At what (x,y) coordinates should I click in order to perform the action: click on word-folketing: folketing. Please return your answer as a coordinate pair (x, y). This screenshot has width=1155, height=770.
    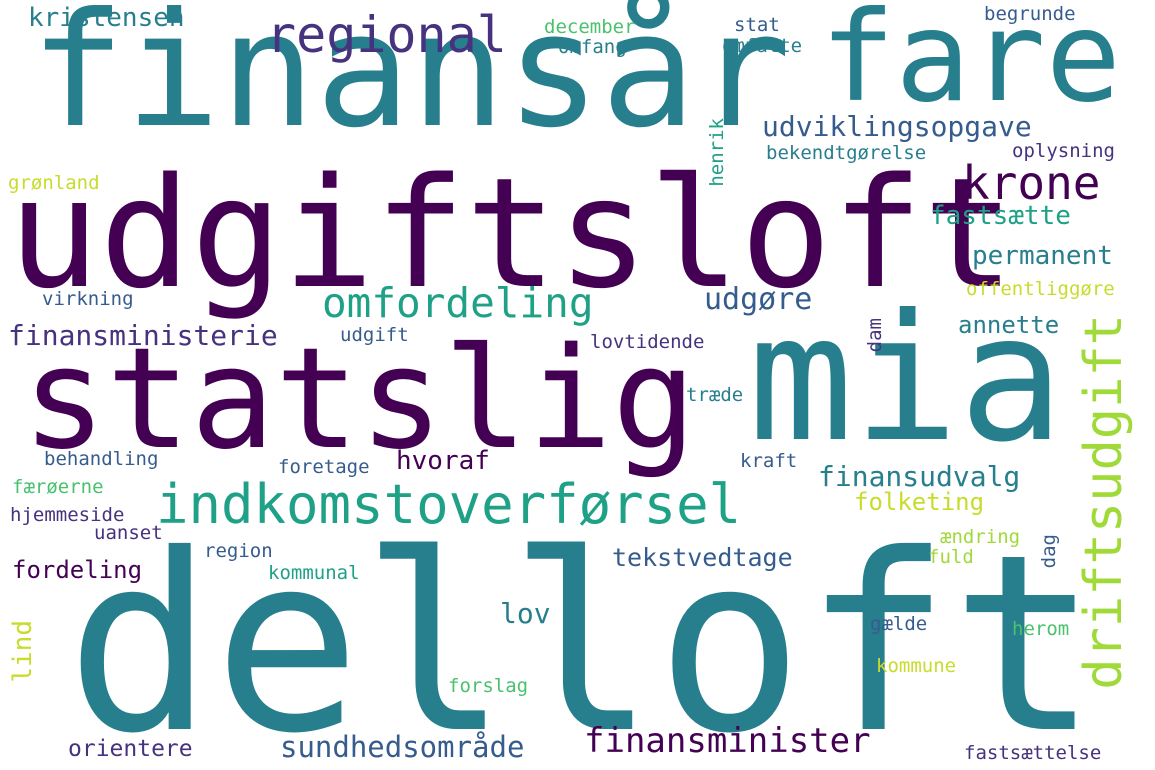
    Looking at the image, I should click on (919, 502).